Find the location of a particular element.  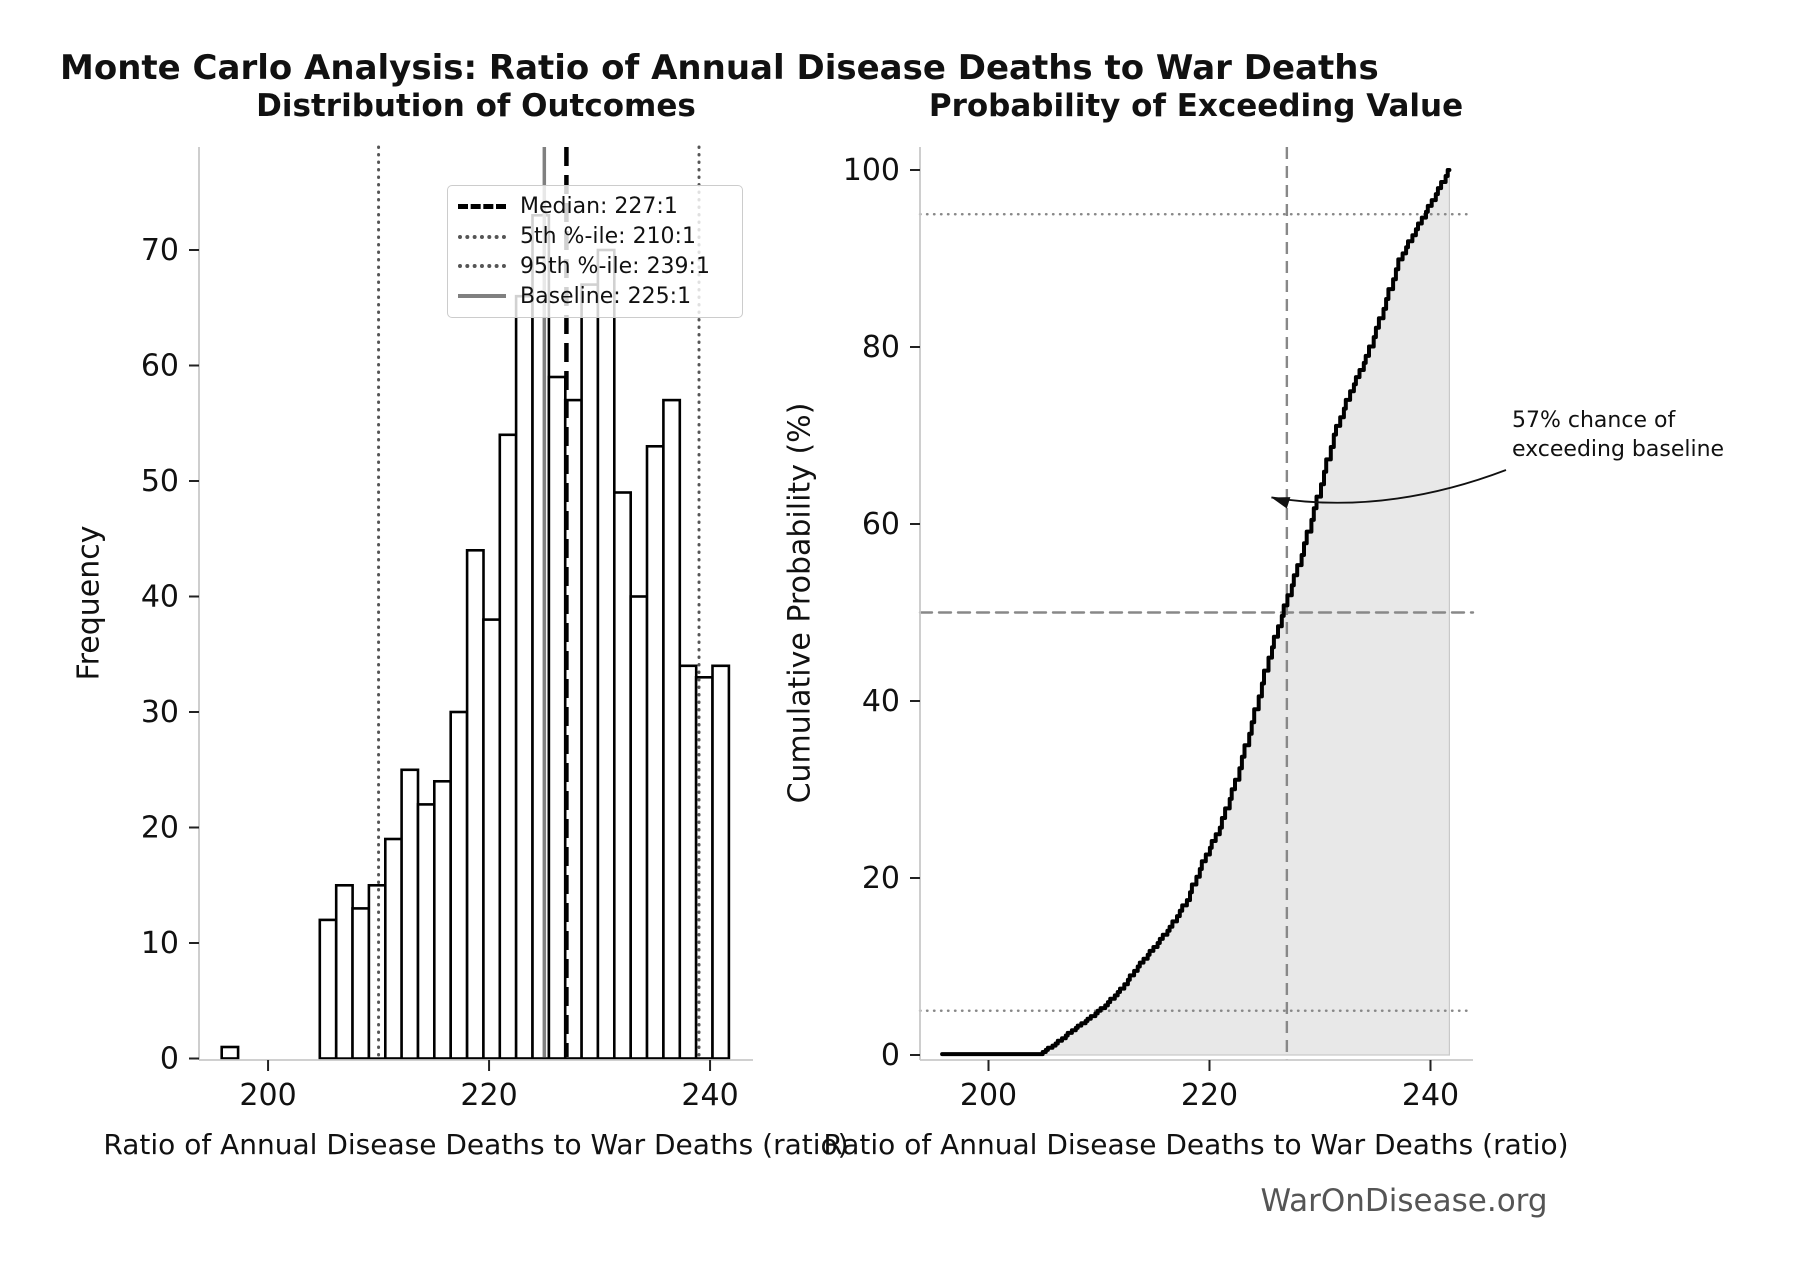

legend-item-baseline: Baseline: 225:1 is located at coordinates (595, 296).